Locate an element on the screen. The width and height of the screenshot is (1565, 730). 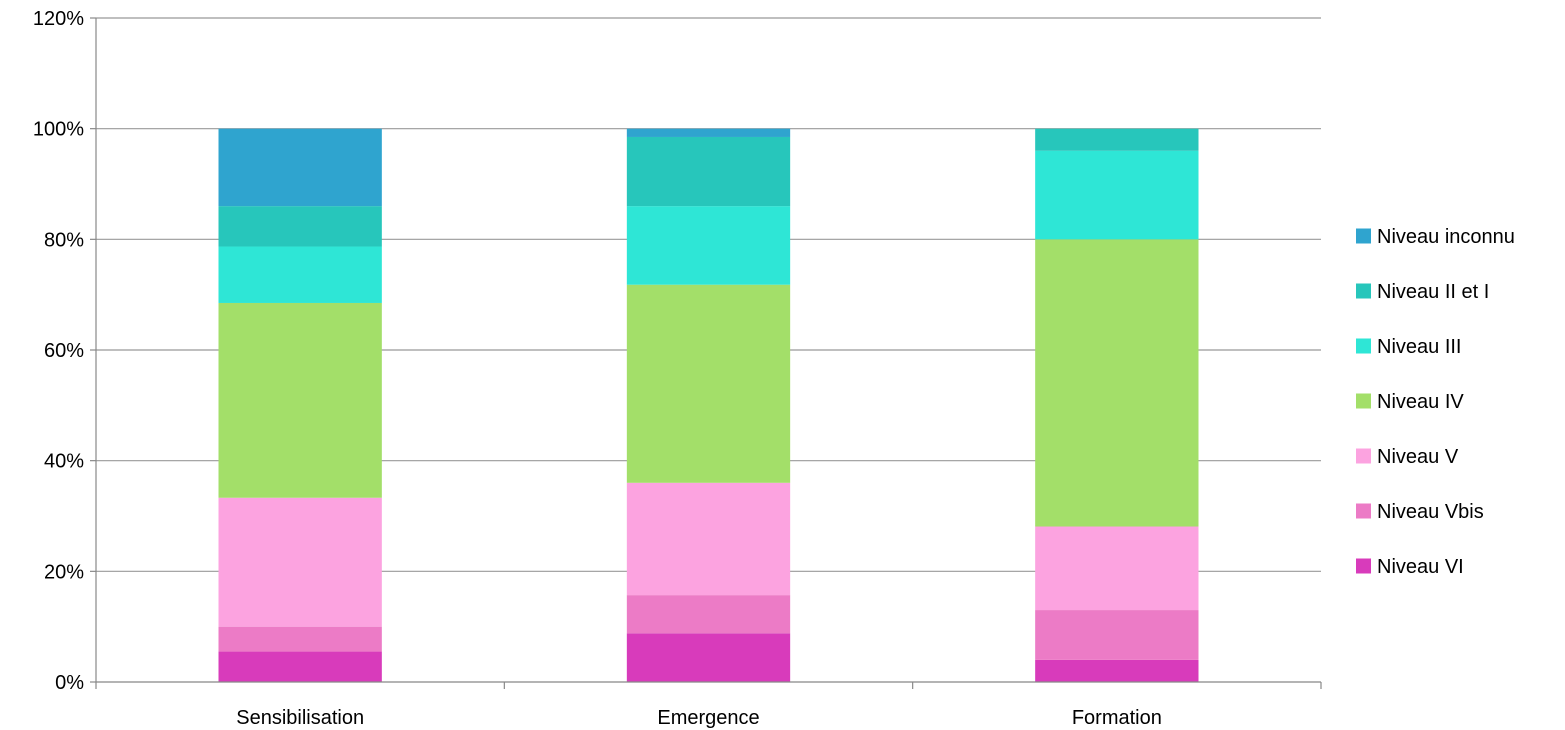
y-tick-label: 0% is located at coordinates (69, 683).